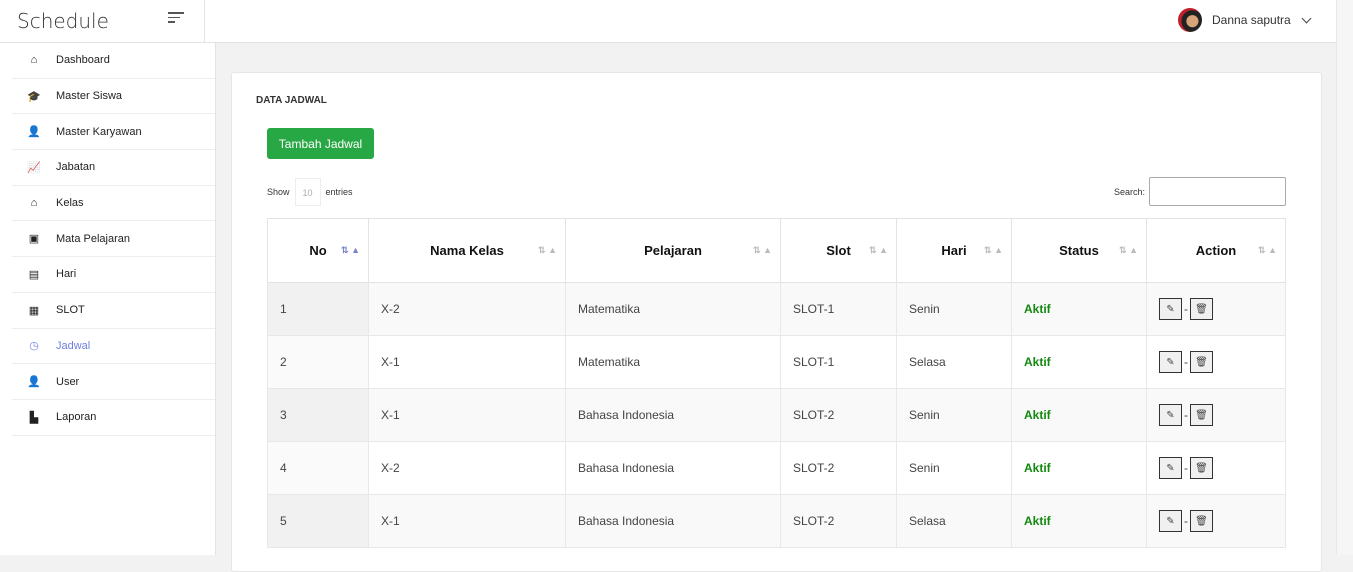 The height and width of the screenshot is (572, 1353). I want to click on sidebar-item-laporan: ▙ Laporan, so click(113, 418).